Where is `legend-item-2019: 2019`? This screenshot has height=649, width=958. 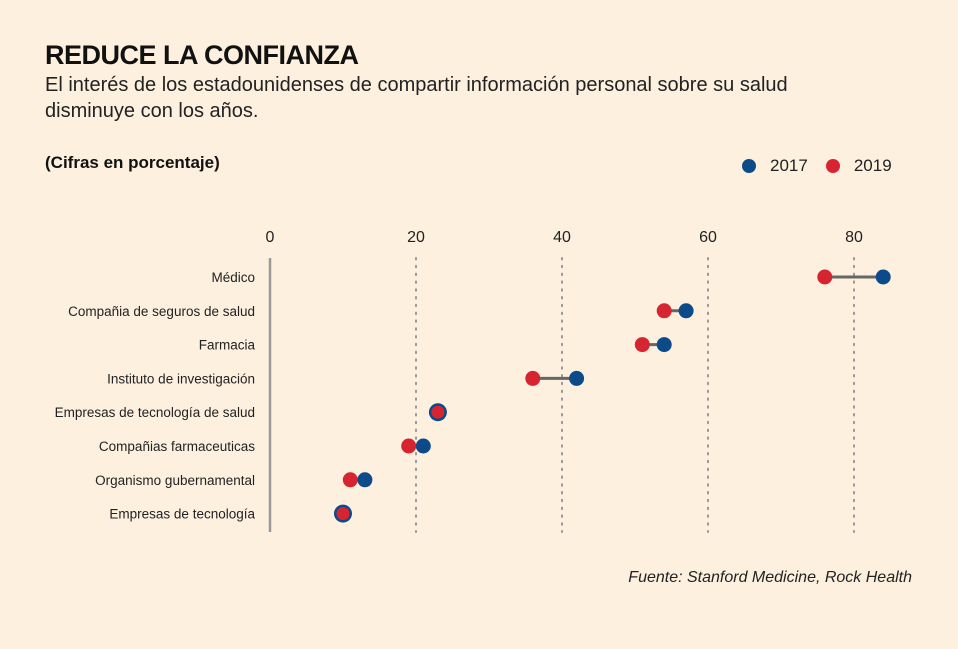
legend-item-2019: 2019 is located at coordinates (858, 166).